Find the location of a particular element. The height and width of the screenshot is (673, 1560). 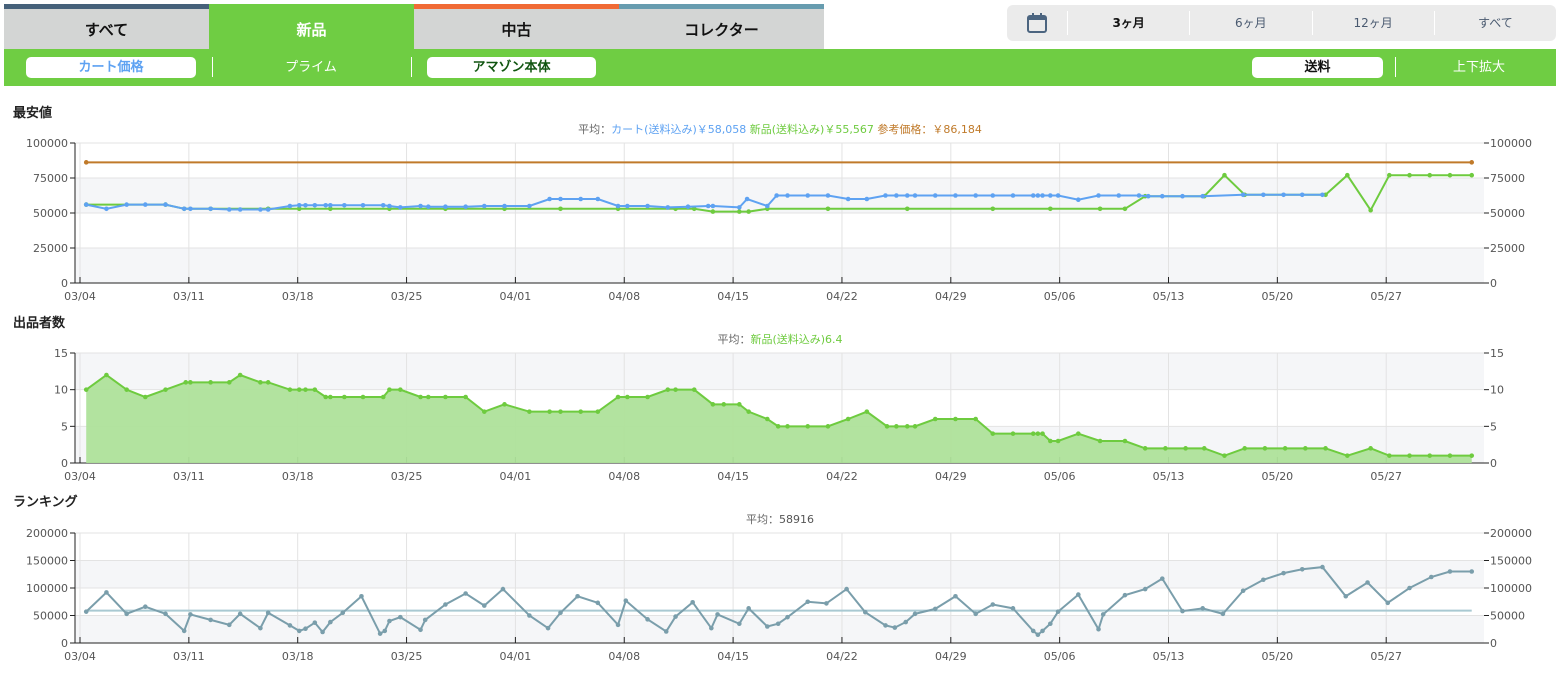

average-value: 新品(送料込み)6.4 is located at coordinates (796, 339).